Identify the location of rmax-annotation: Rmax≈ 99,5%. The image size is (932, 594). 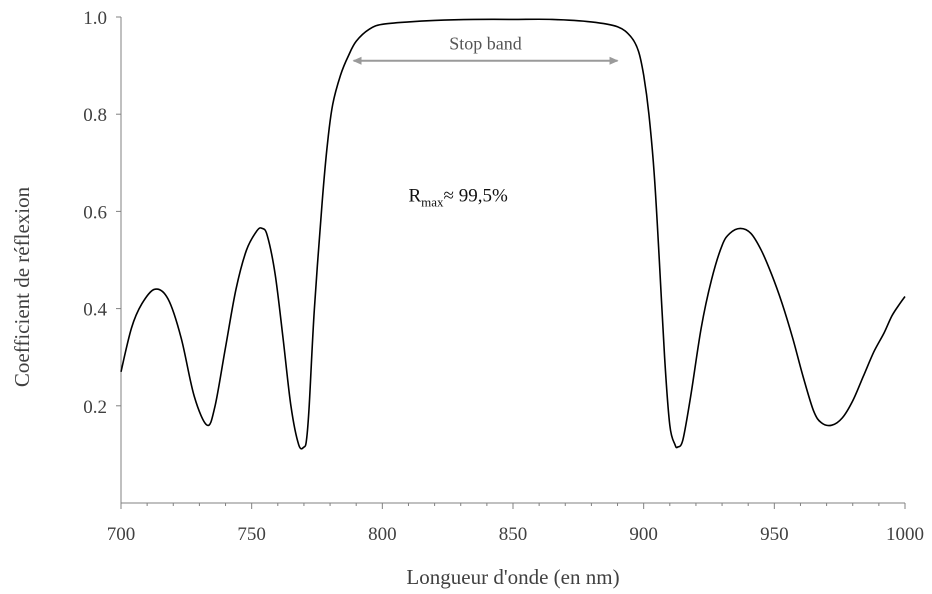
(458, 198).